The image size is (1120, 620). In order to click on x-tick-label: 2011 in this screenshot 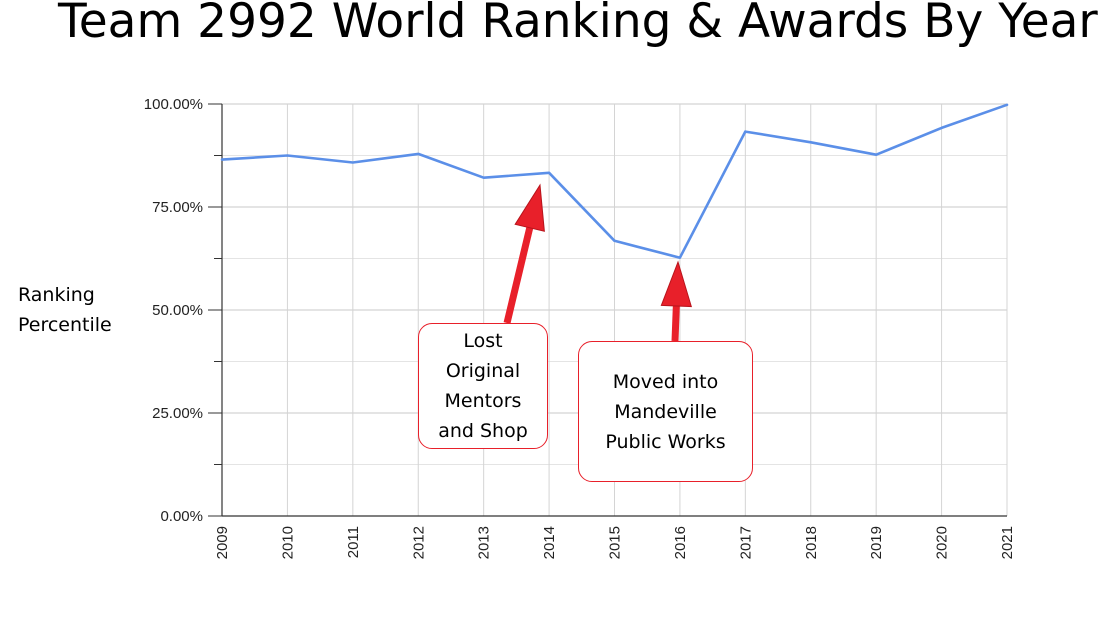, I will do `click(353, 542)`.